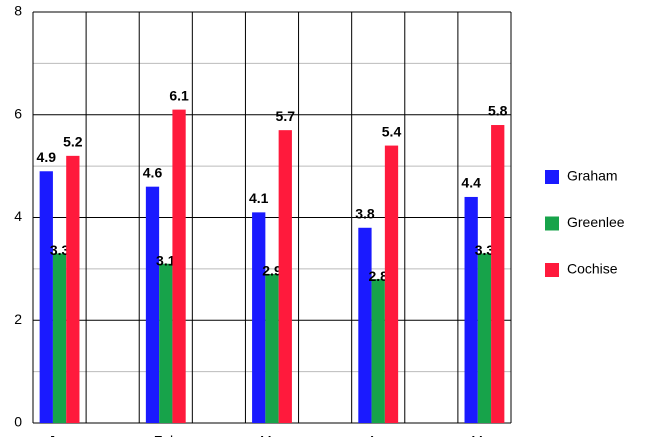 The height and width of the screenshot is (437, 672). Describe the element at coordinates (596, 222) in the screenshot. I see `legend-label: Greenlee` at that location.